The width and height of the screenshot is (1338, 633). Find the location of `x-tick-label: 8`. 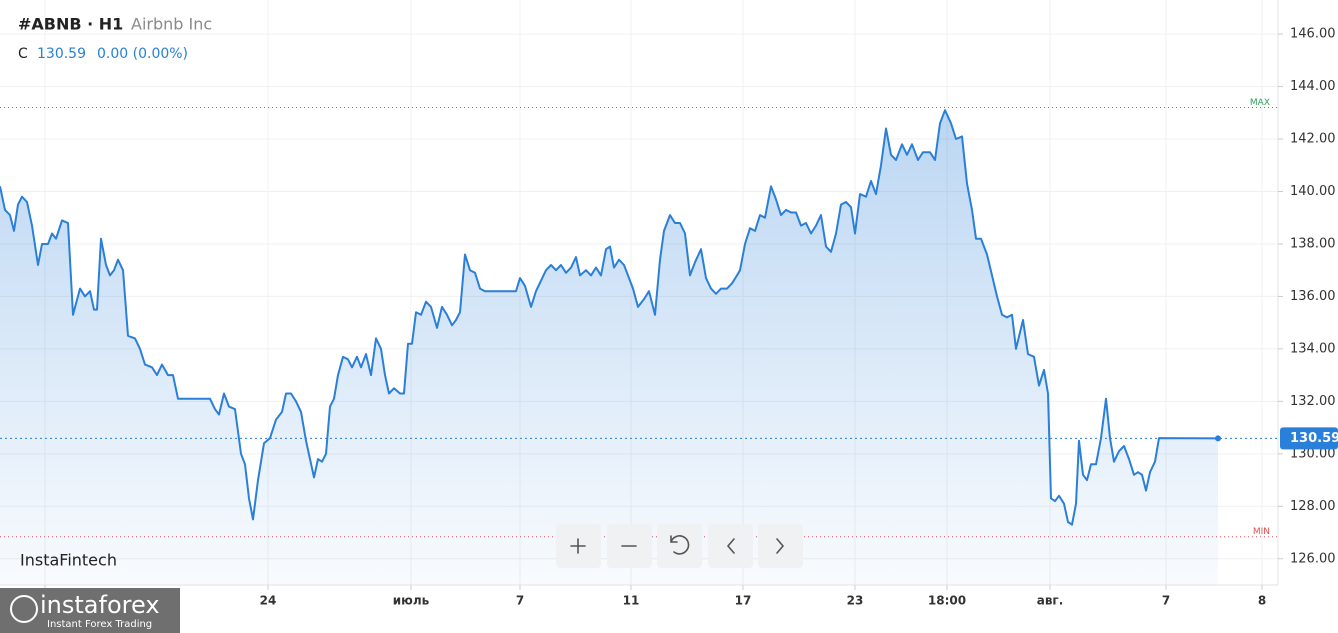

x-tick-label: 8 is located at coordinates (1262, 601).